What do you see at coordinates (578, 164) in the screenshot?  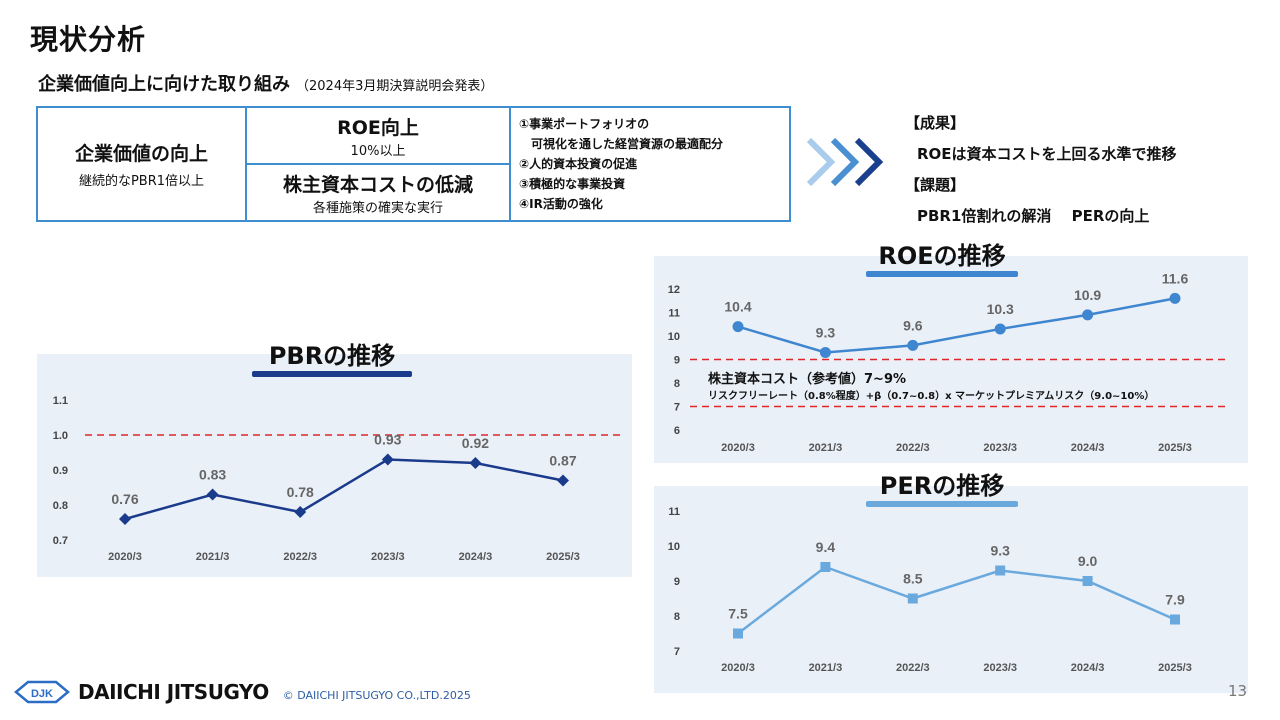 I see `action-item: ②人的資本投資の促進` at bounding box center [578, 164].